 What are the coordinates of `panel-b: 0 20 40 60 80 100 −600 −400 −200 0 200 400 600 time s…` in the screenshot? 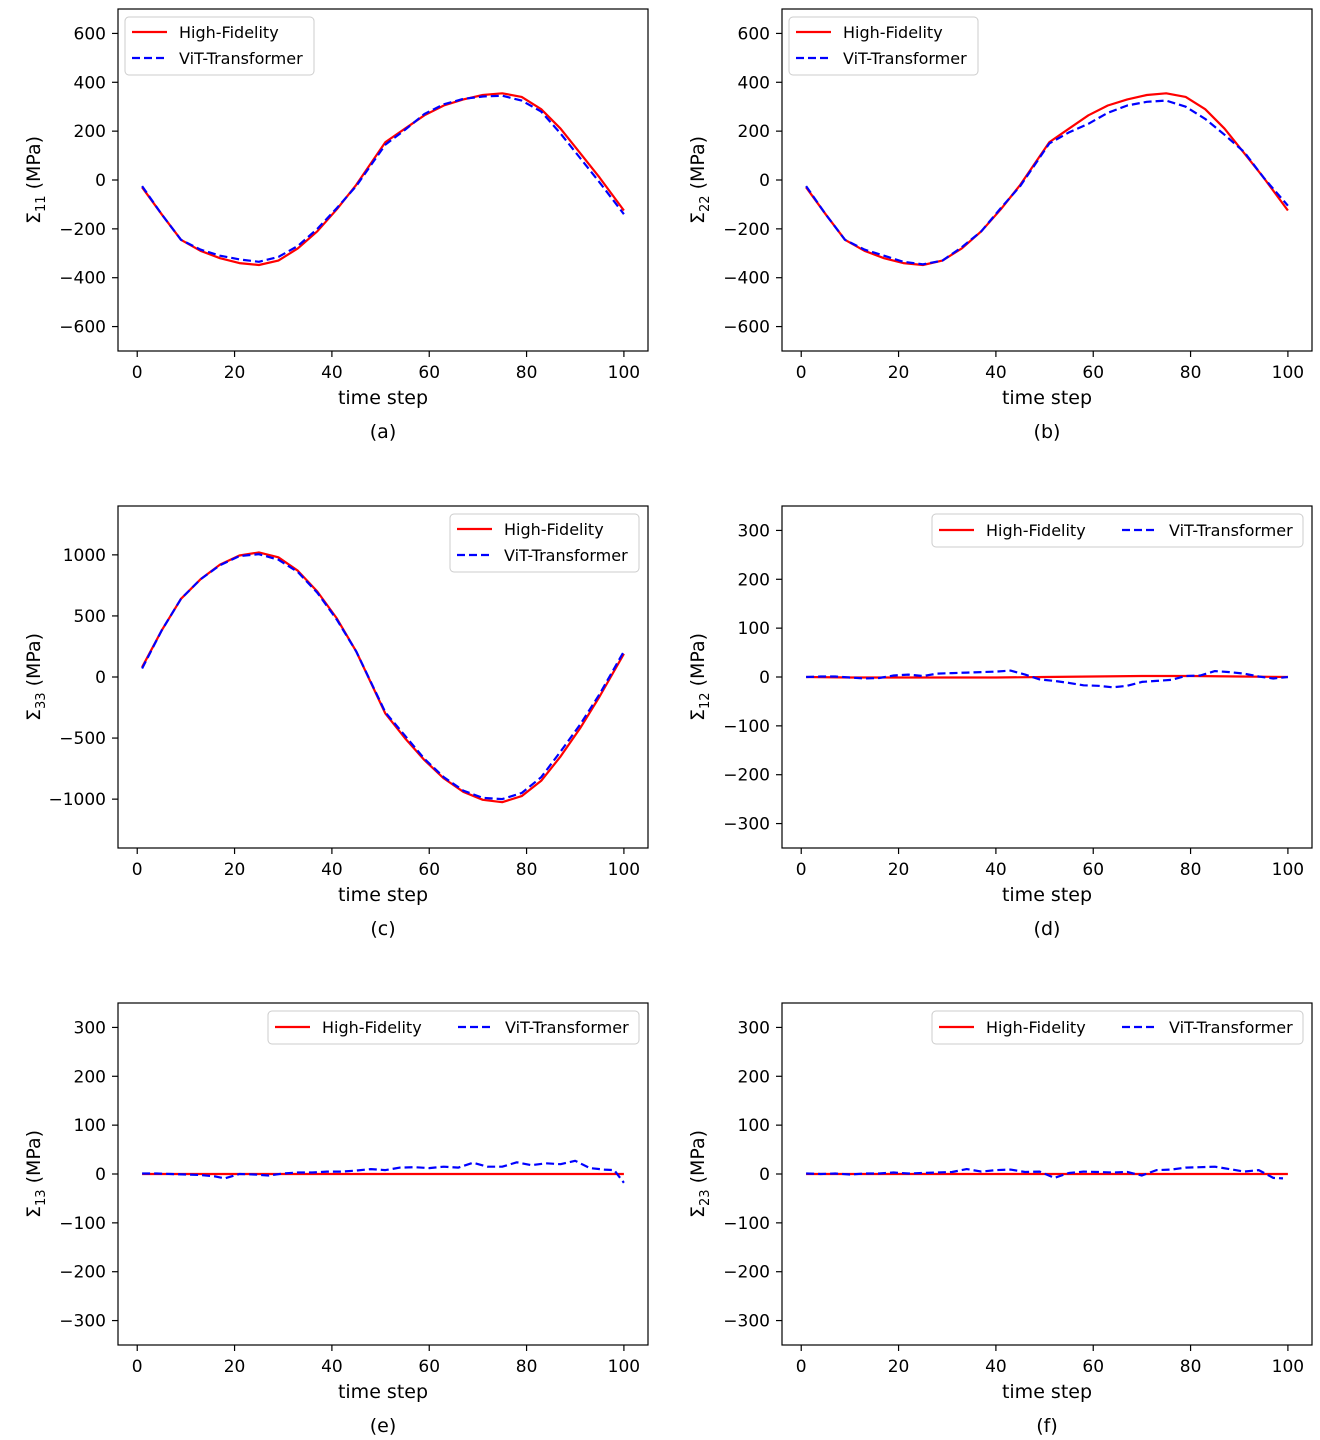 It's located at (1000, 225).